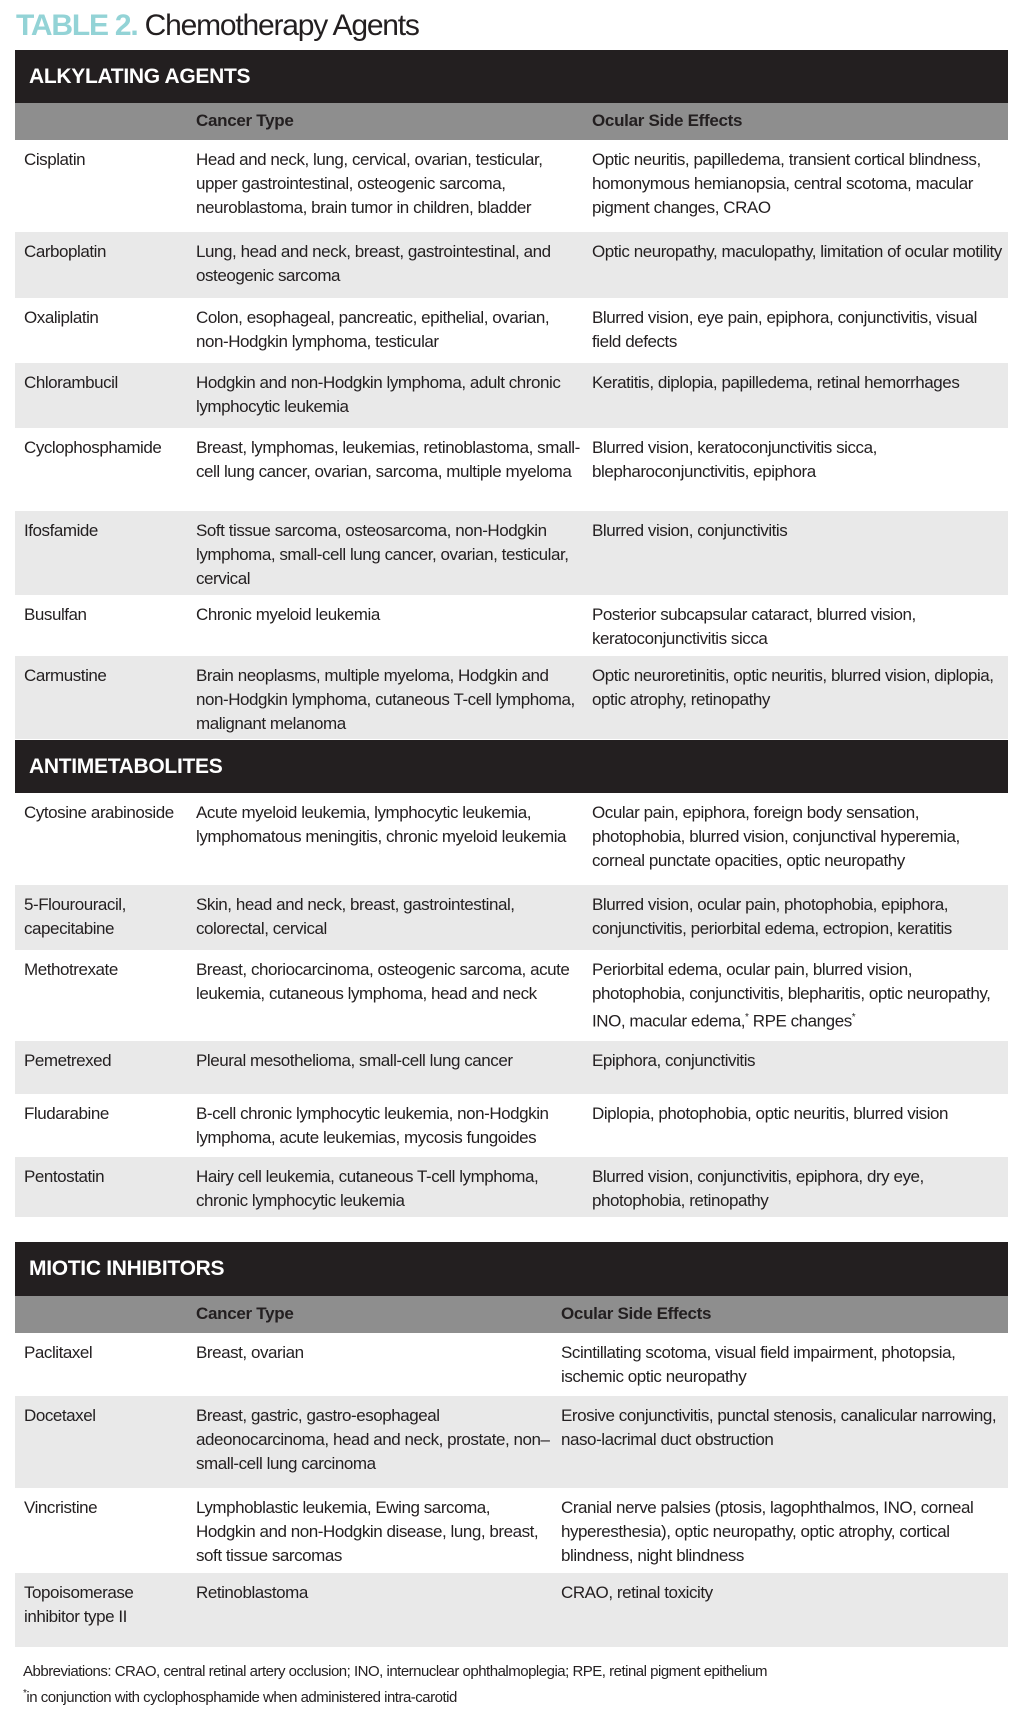  I want to click on agent-name: Pemetrexed, so click(68, 1060).